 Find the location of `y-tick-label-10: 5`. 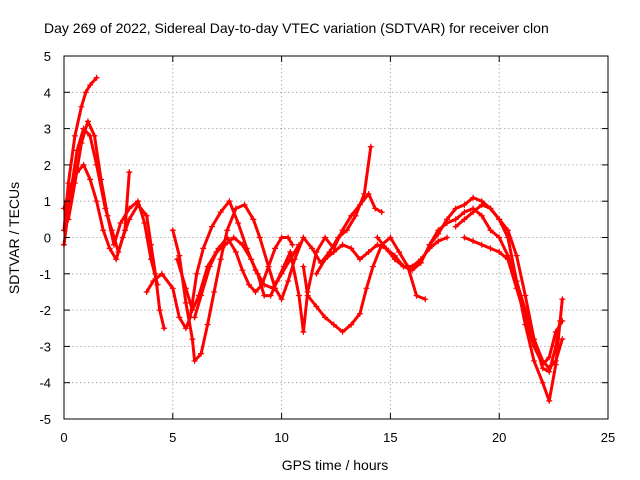

y-tick-label-10: 5 is located at coordinates (47, 56).